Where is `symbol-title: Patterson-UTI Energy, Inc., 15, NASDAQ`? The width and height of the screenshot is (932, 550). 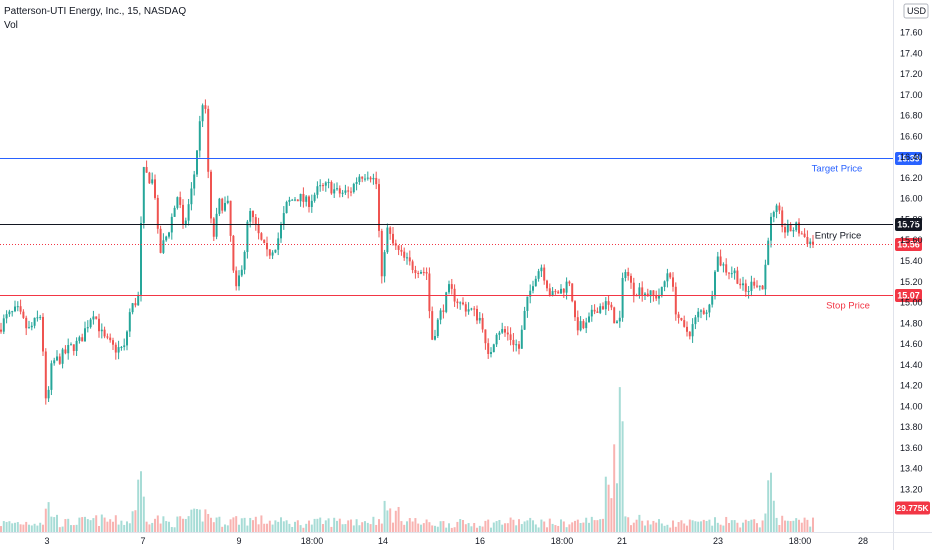
symbol-title: Patterson-UTI Energy, Inc., 15, NASDAQ is located at coordinates (95, 11).